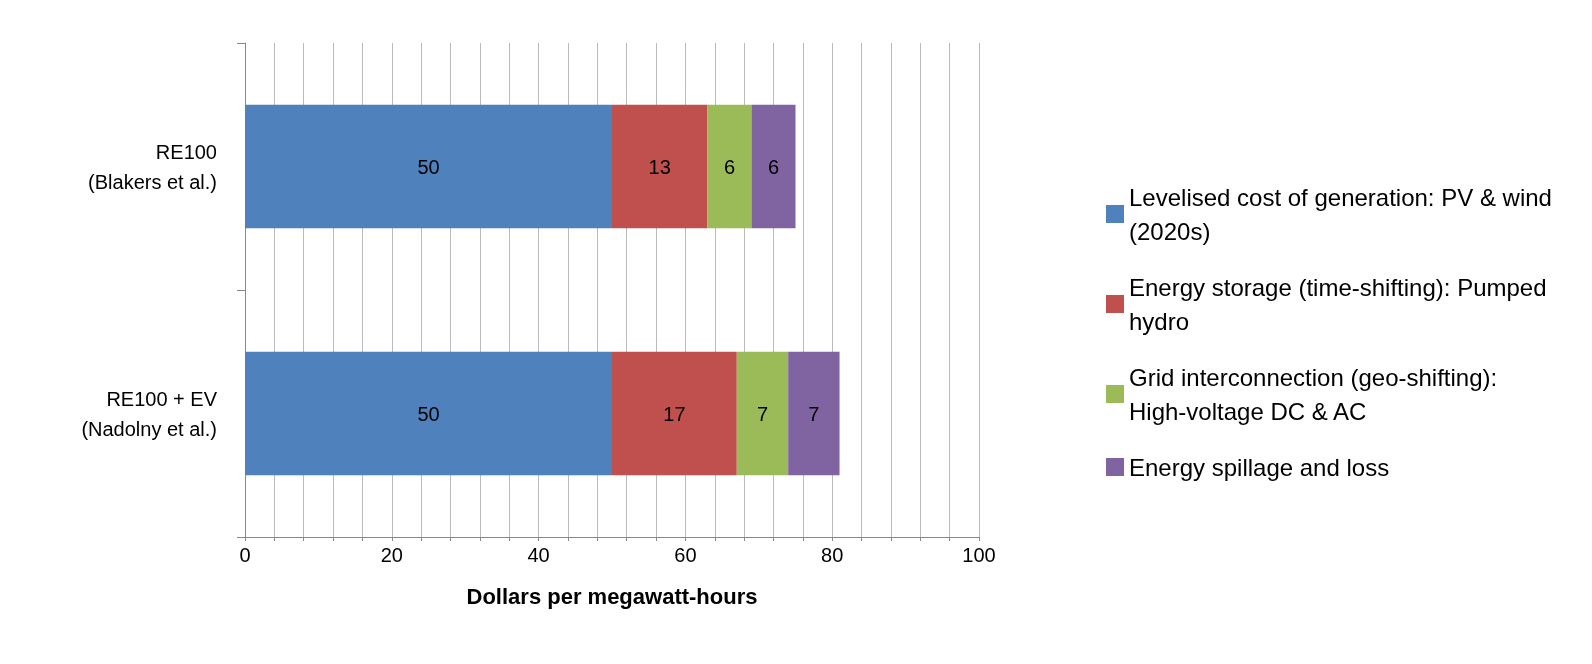 Image resolution: width=1592 pixels, height=664 pixels. I want to click on x-tick-label: 0, so click(245, 555).